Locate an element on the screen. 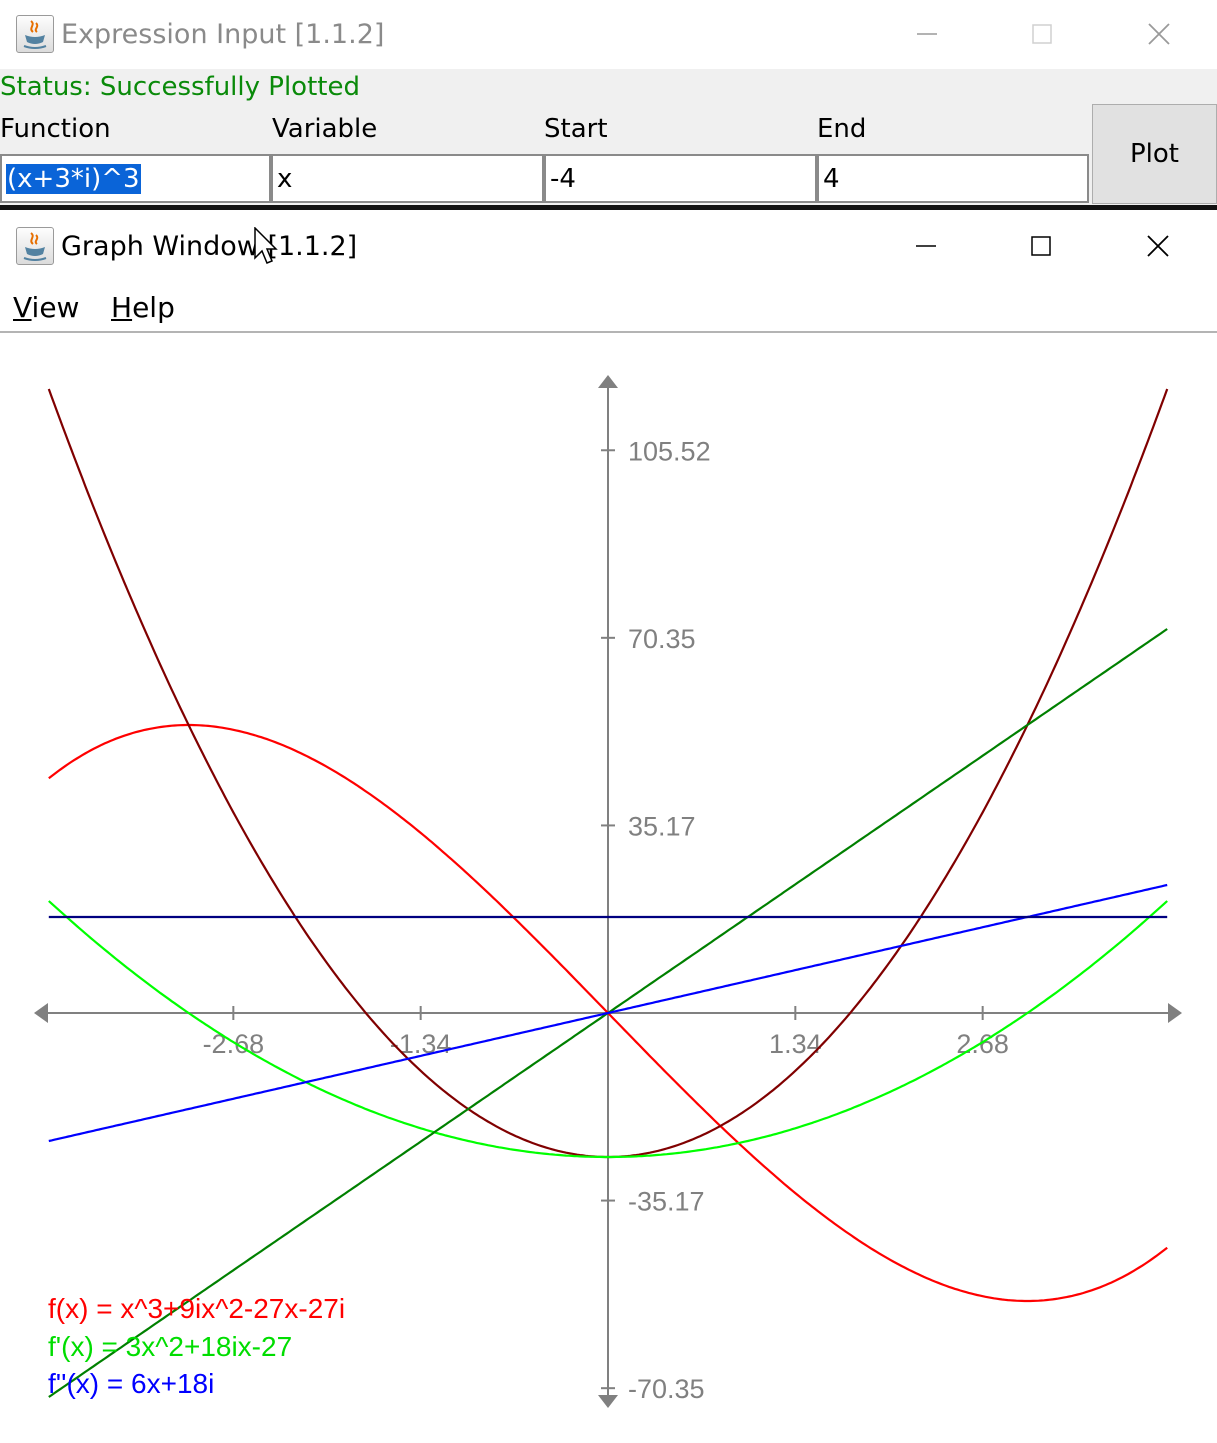 The width and height of the screenshot is (1217, 1443). menu-help-label: elp is located at coordinates (153, 307).